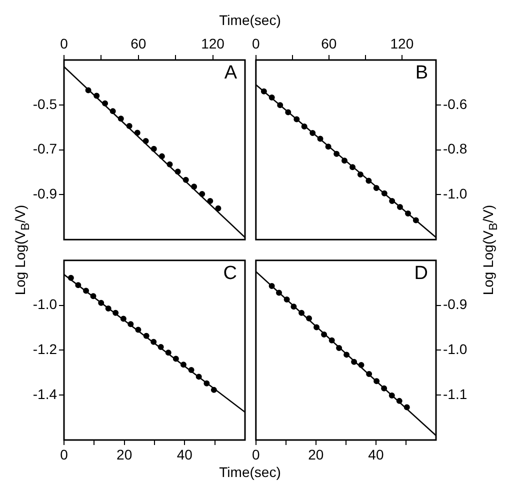  I want to click on y2-tick-label: -0.6, so click(455, 104).